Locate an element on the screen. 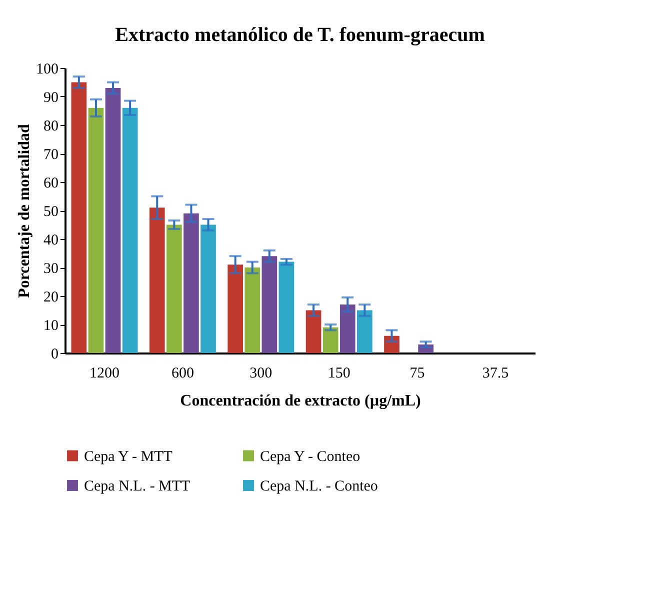 The width and height of the screenshot is (646, 609). chart-title: Extracto metanólico de T. foenum-graecum is located at coordinates (300, 35).